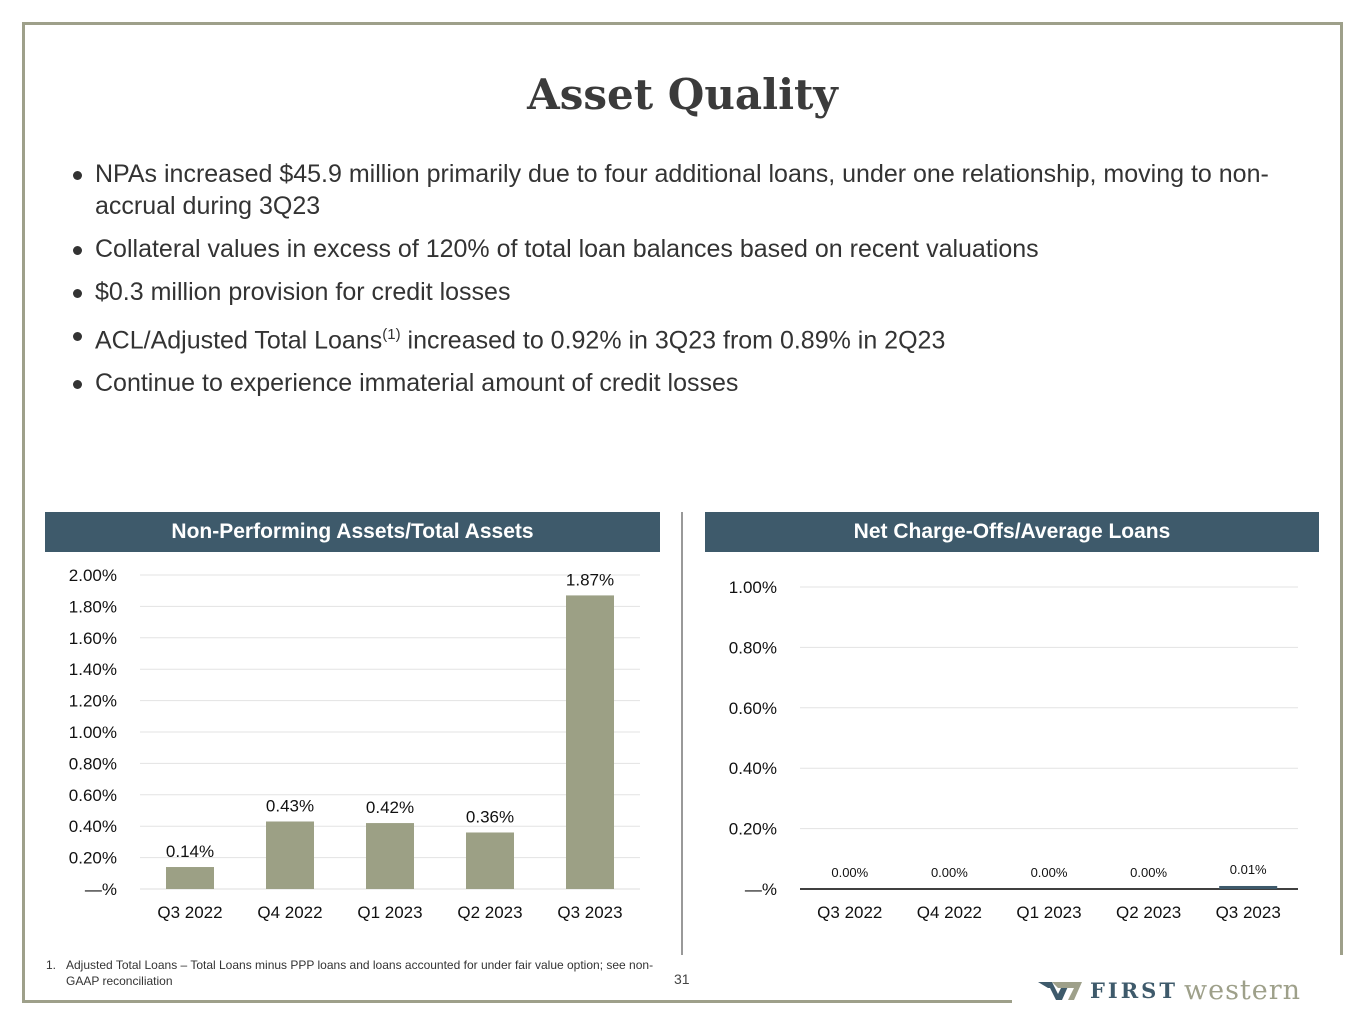  I want to click on data-label: 0.01%, so click(1248, 869).